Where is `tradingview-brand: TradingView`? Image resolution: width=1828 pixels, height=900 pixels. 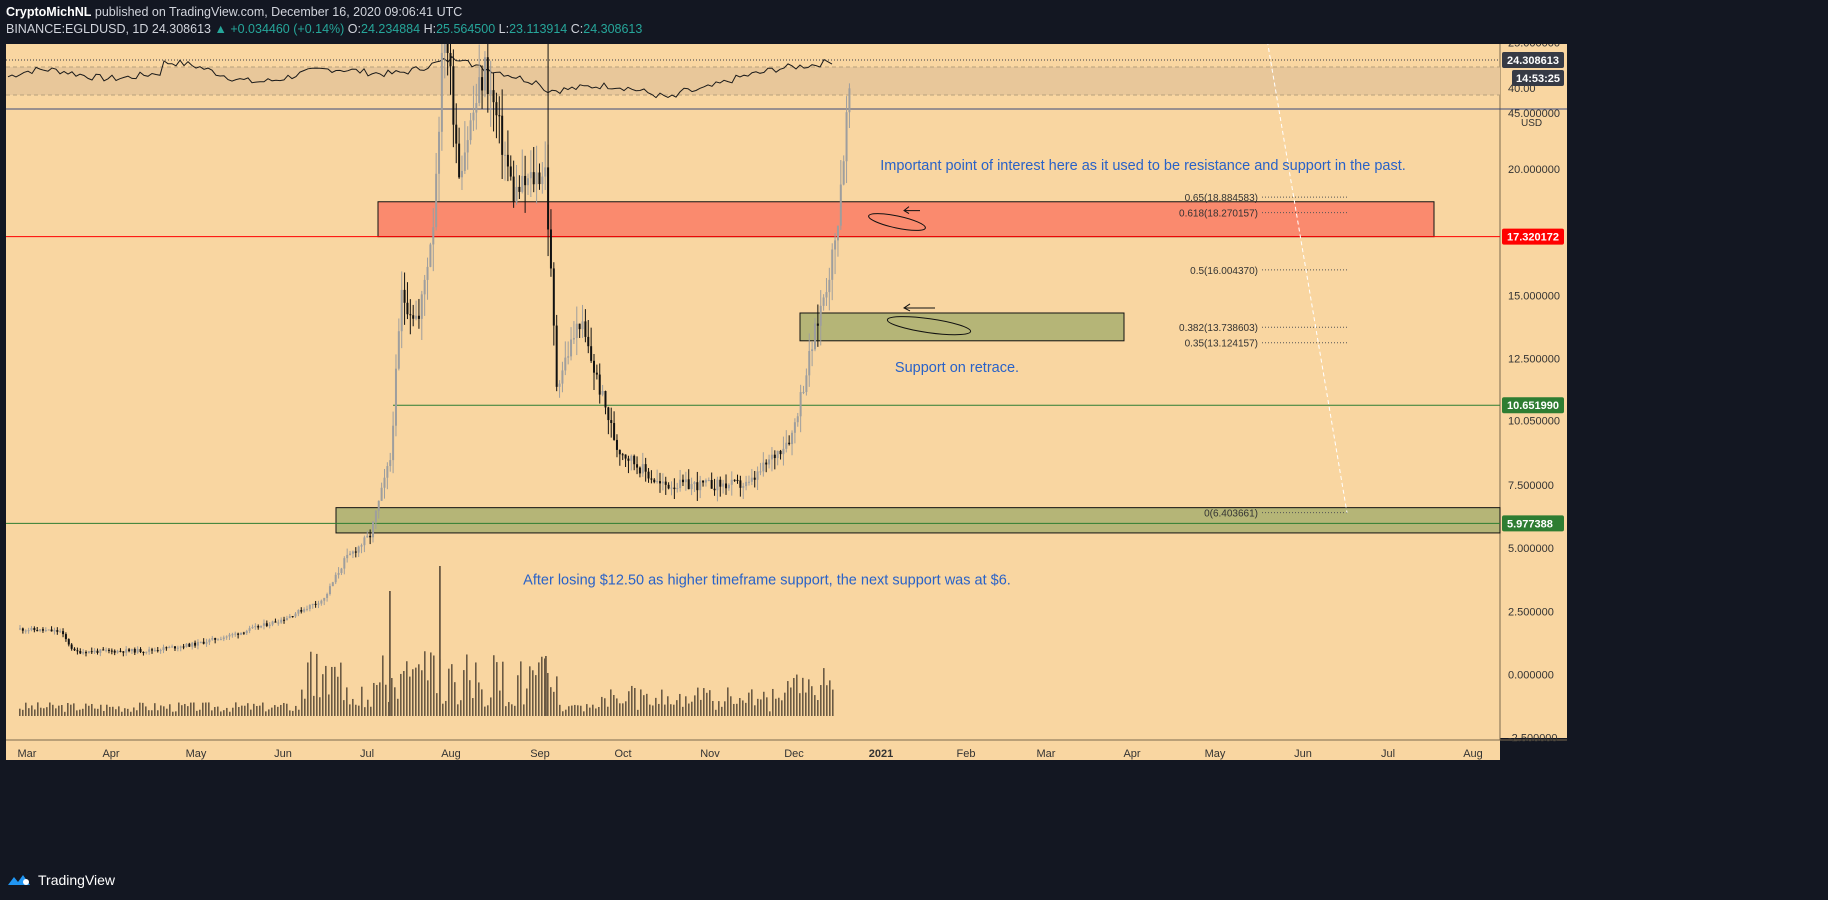
tradingview-brand: TradingView is located at coordinates (60, 880).